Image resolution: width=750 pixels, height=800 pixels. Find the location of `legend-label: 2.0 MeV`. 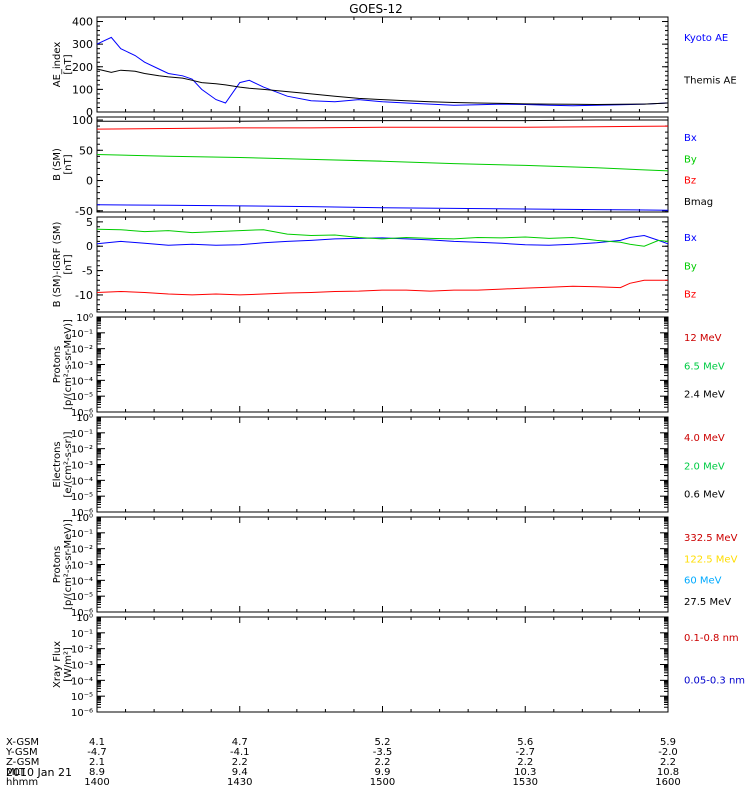

legend-label: 2.0 MeV is located at coordinates (704, 466).